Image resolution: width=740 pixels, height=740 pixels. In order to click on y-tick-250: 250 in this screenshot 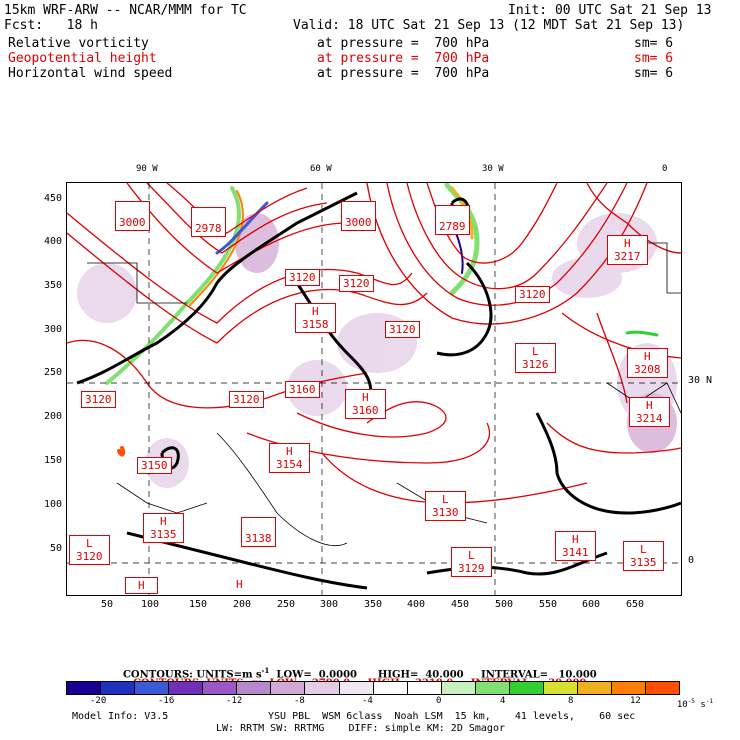, I will do `click(52, 372)`.